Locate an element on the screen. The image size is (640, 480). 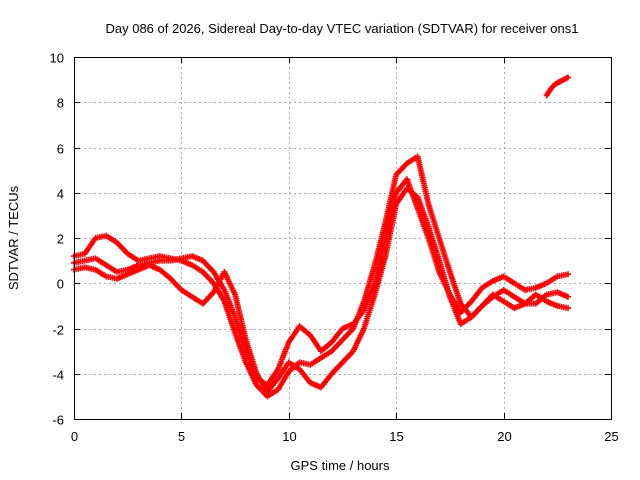
y-axis-label: SDTVAR / TECUs is located at coordinates (13, 237).